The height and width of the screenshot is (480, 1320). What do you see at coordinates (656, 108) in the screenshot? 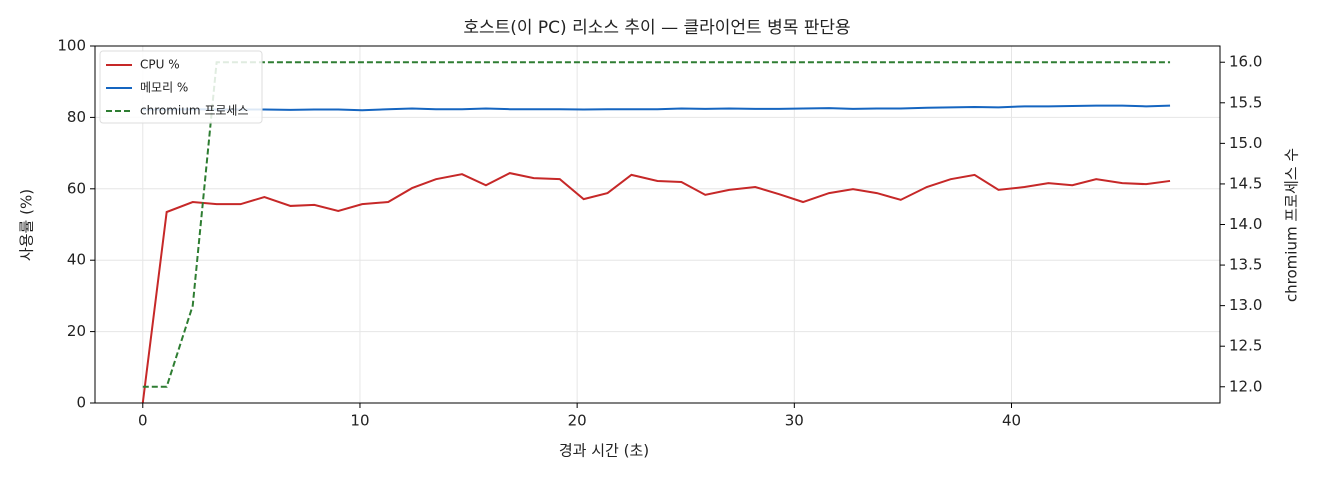
I see `series-line` at bounding box center [656, 108].